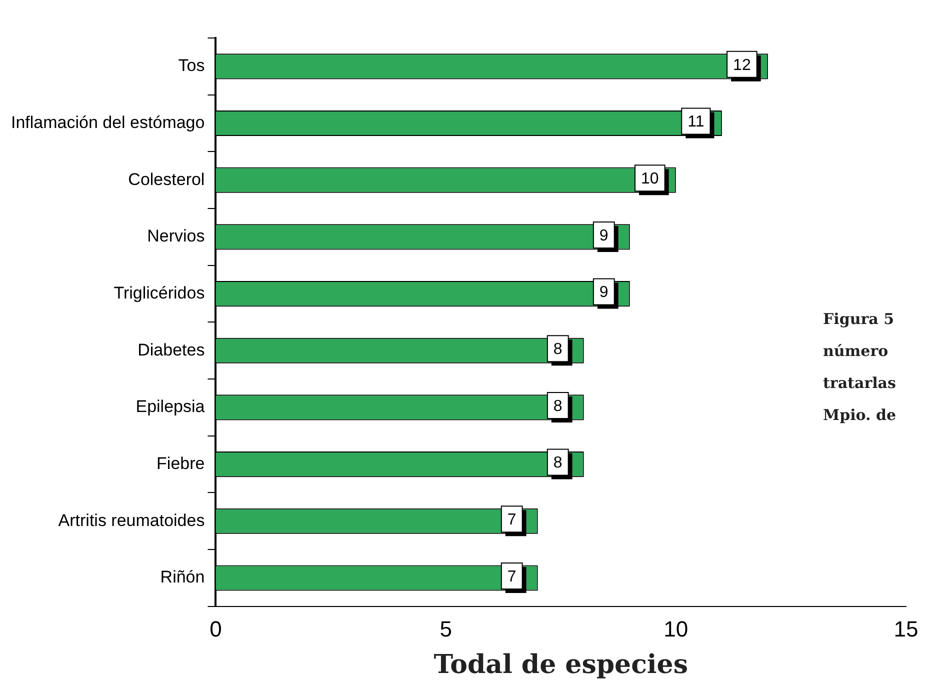 The height and width of the screenshot is (694, 934). I want to click on x-tick-label: 15, so click(906, 629).